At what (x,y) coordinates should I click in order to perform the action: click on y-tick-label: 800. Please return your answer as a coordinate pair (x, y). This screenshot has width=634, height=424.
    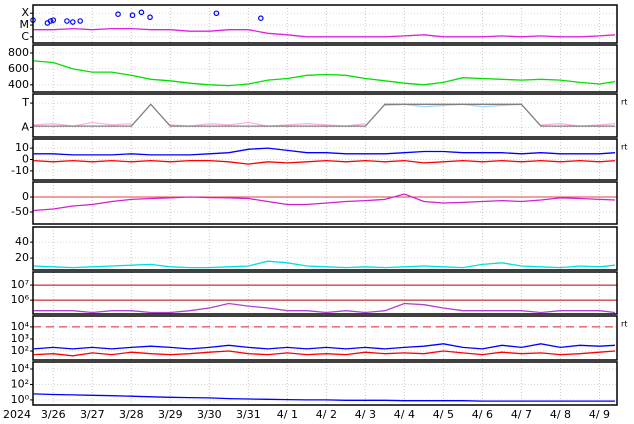
    Looking at the image, I should click on (18, 52).